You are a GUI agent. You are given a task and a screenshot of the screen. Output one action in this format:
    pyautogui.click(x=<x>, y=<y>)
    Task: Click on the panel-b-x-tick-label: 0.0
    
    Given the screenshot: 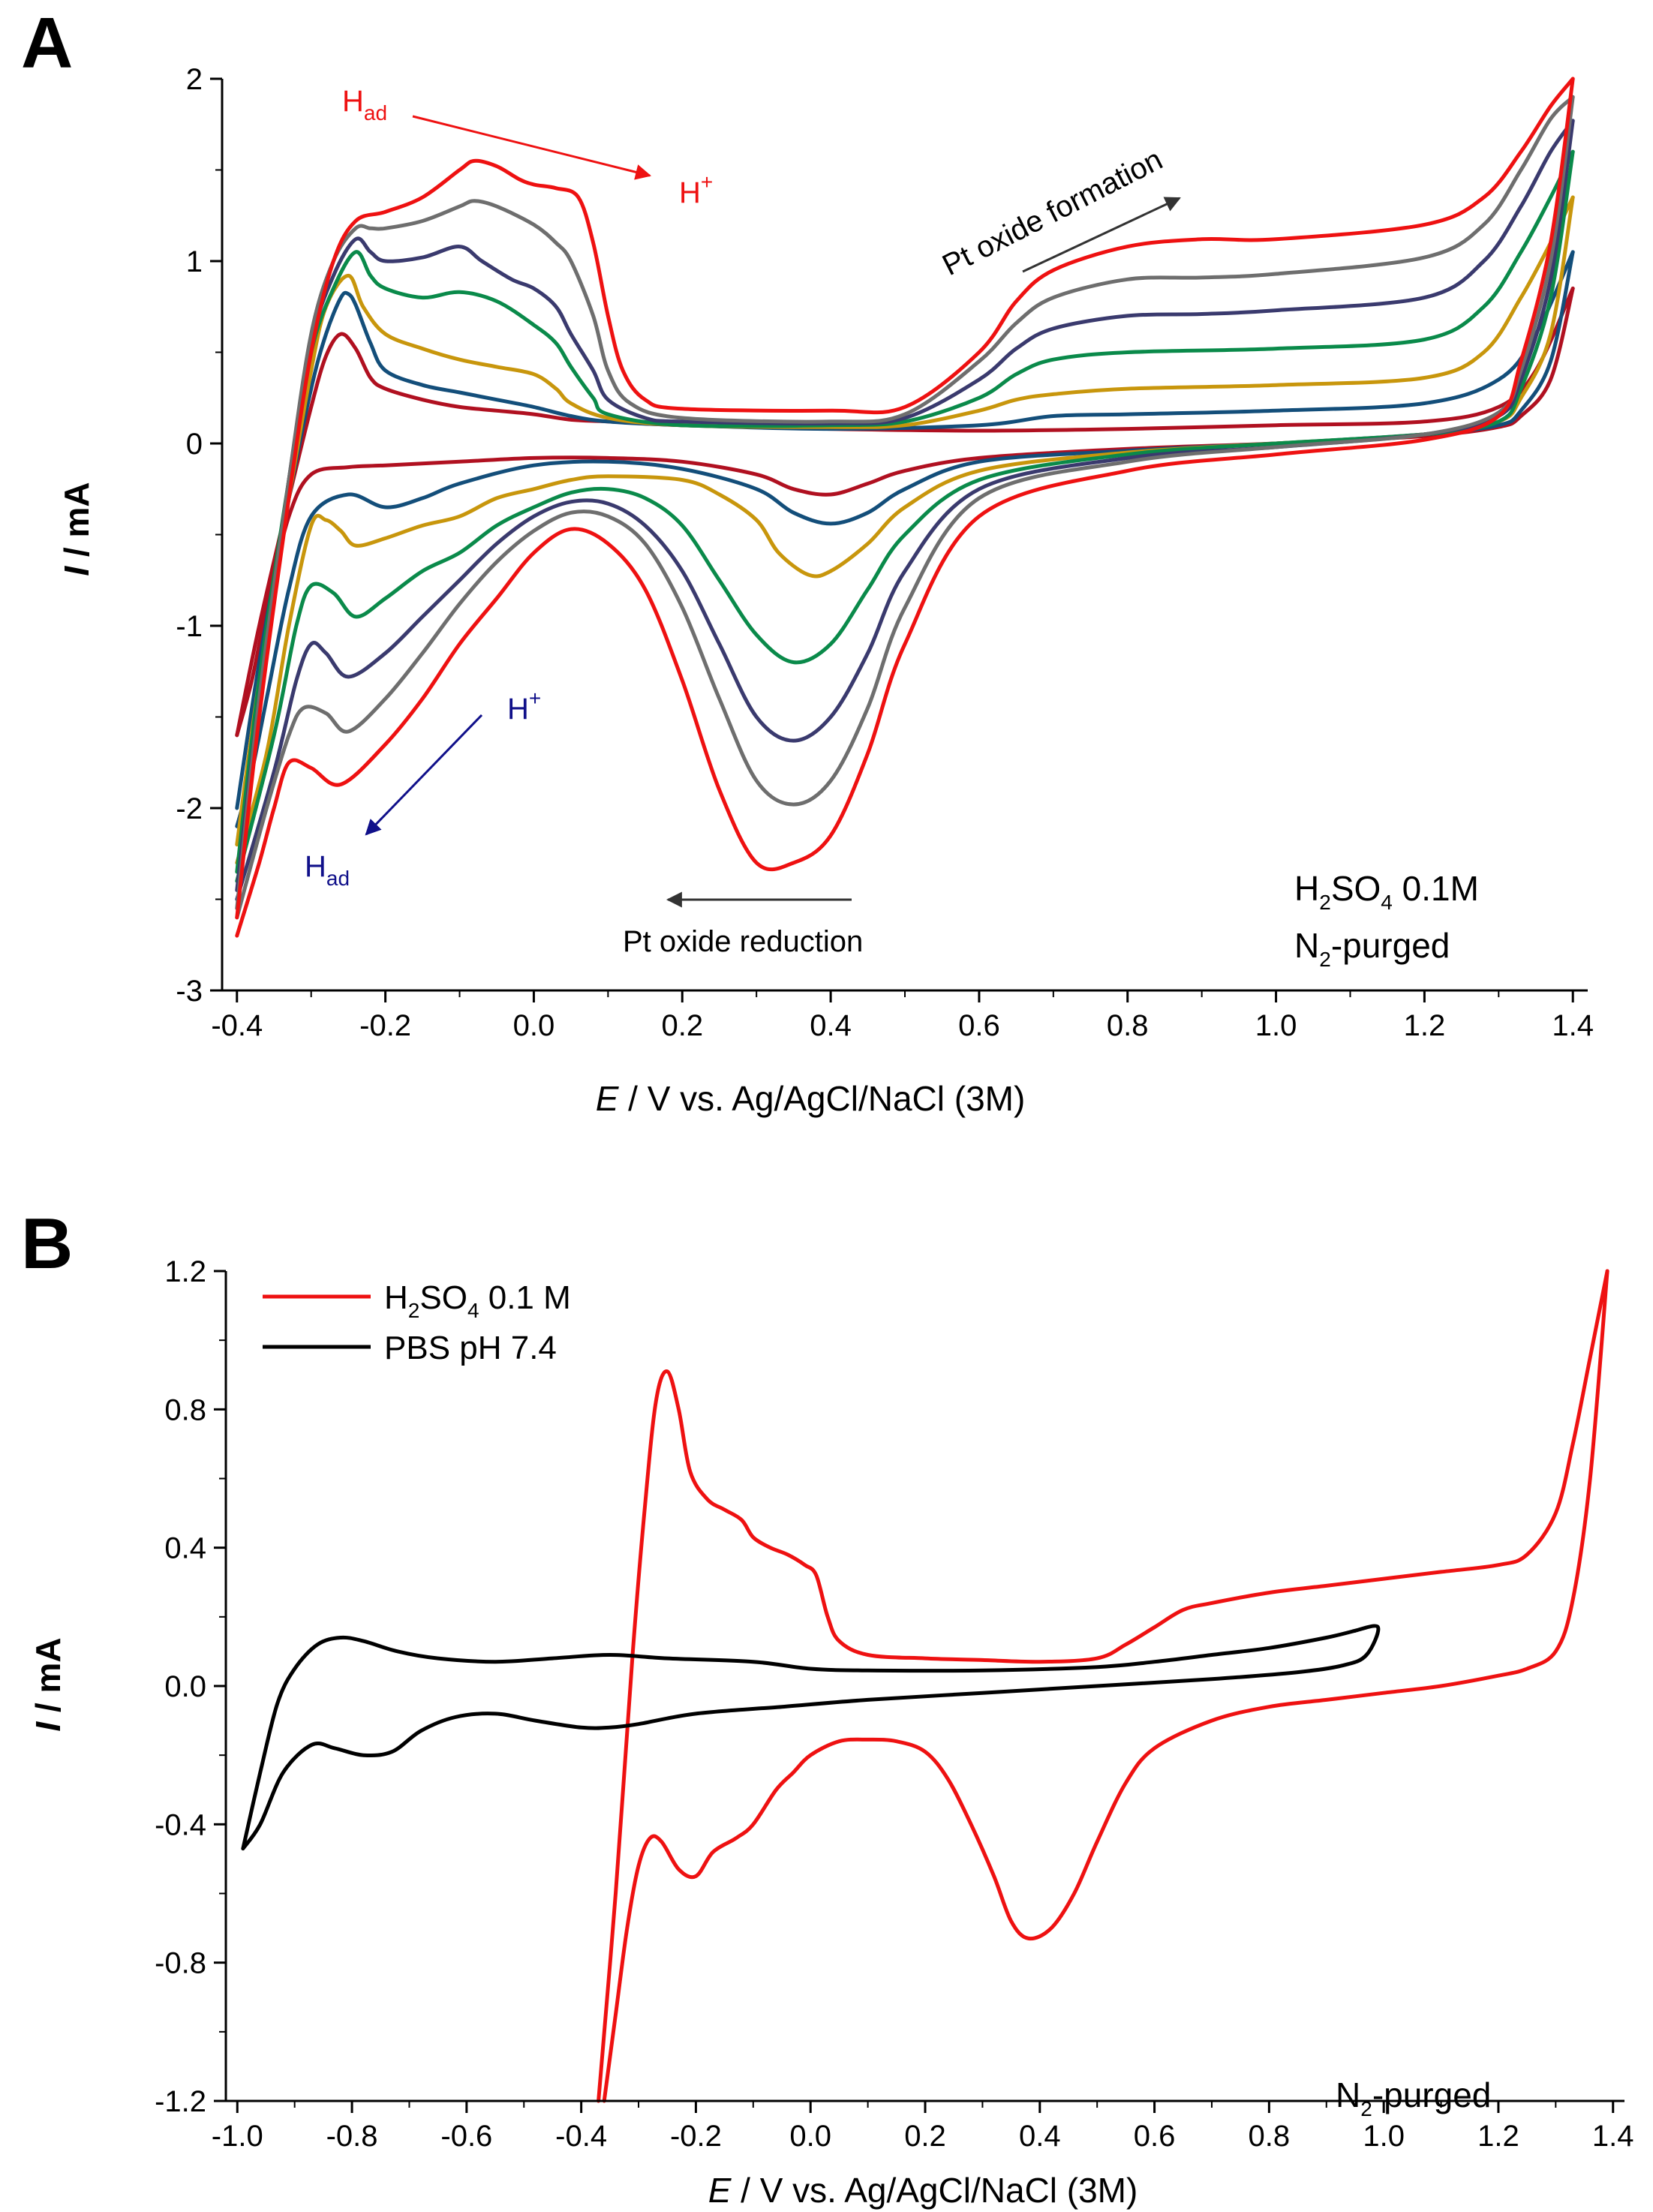 What is the action you would take?
    pyautogui.click(x=810, y=2137)
    